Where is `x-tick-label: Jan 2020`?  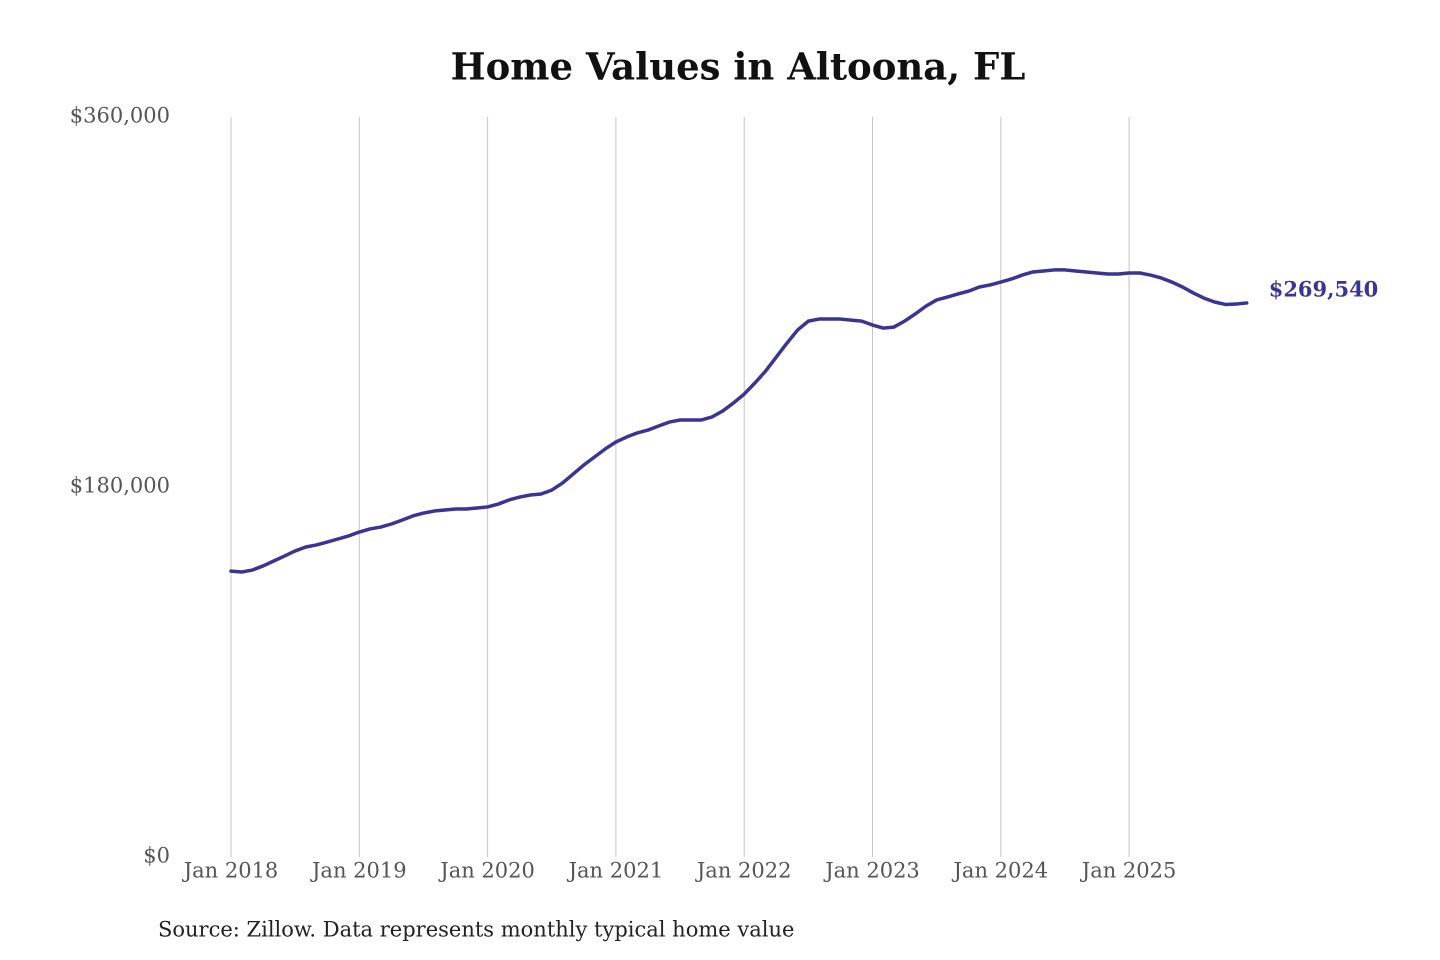
x-tick-label: Jan 2020 is located at coordinates (486, 871).